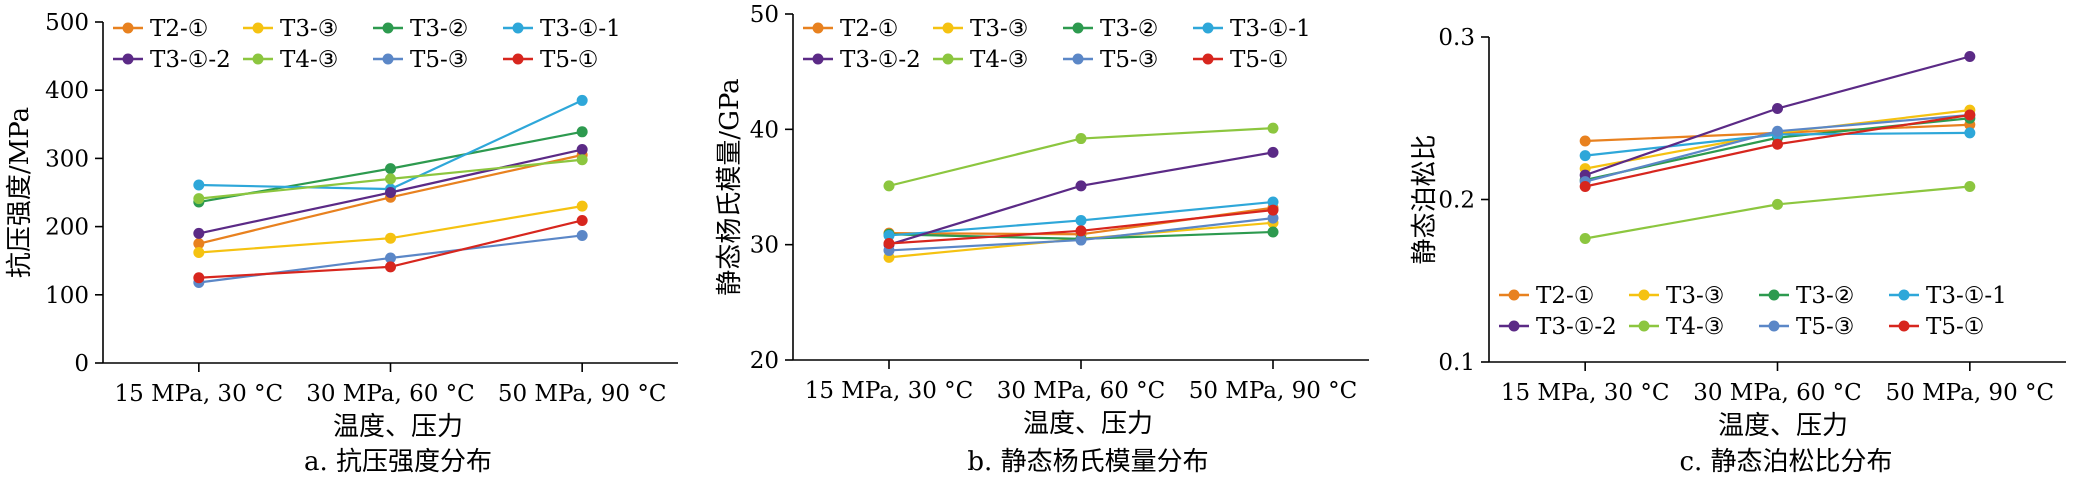 Image resolution: width=2086 pixels, height=479 pixels. What do you see at coordinates (1425, 199) in the screenshot?
I see `y-axis-title: 静态泊松比` at bounding box center [1425, 199].